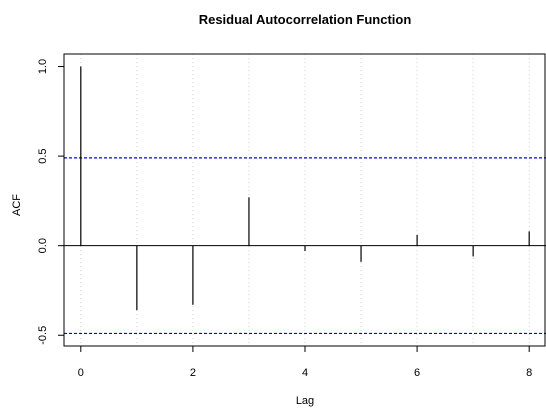 The height and width of the screenshot is (410, 546). I want to click on x-tick-label-6: 6, so click(417, 373).